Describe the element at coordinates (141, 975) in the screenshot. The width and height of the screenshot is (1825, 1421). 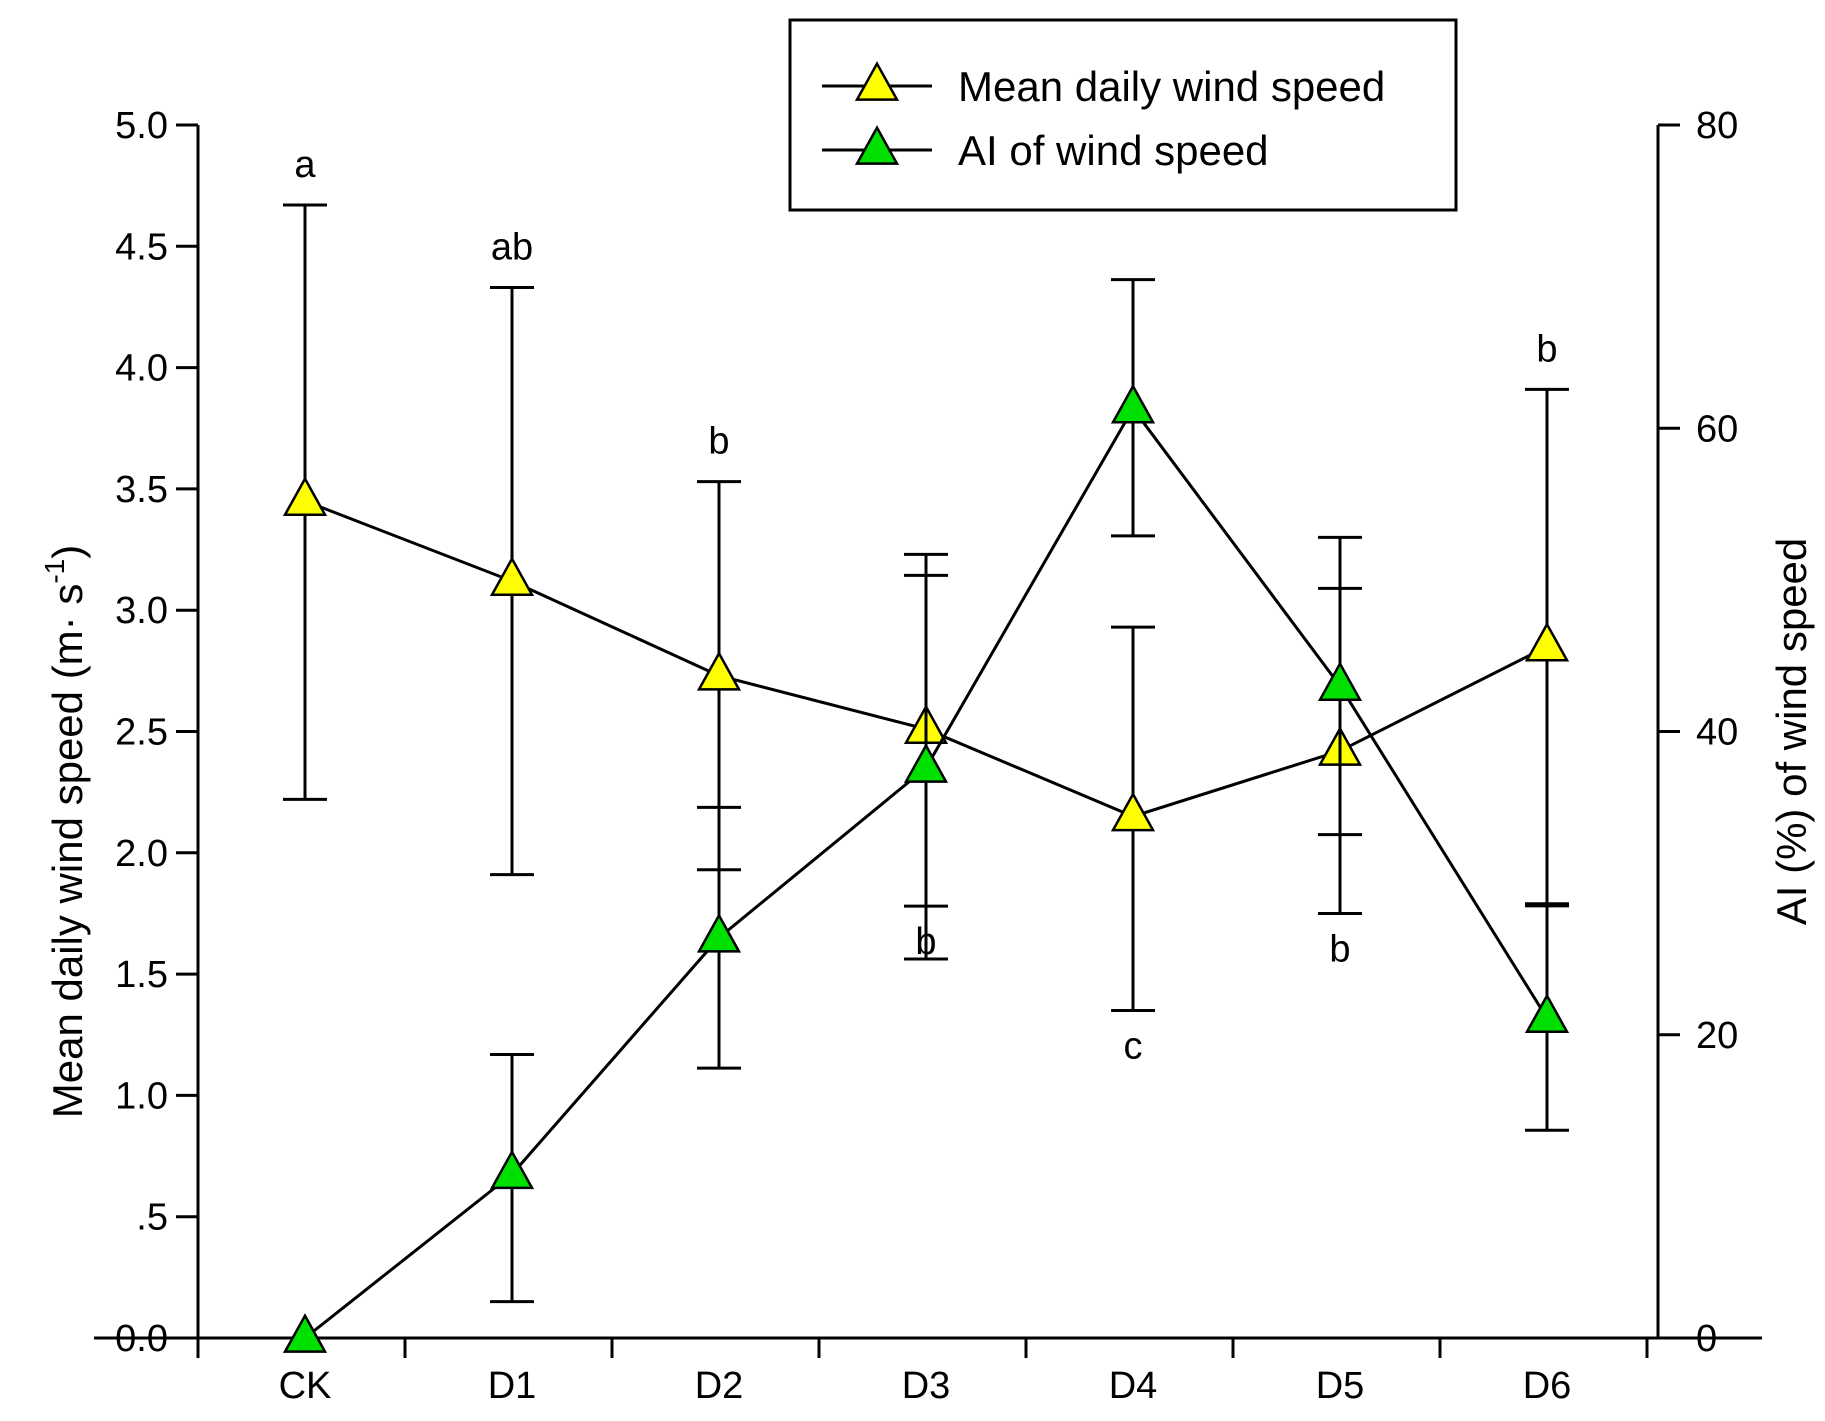
I see `left-tick-label: 1.5` at that location.